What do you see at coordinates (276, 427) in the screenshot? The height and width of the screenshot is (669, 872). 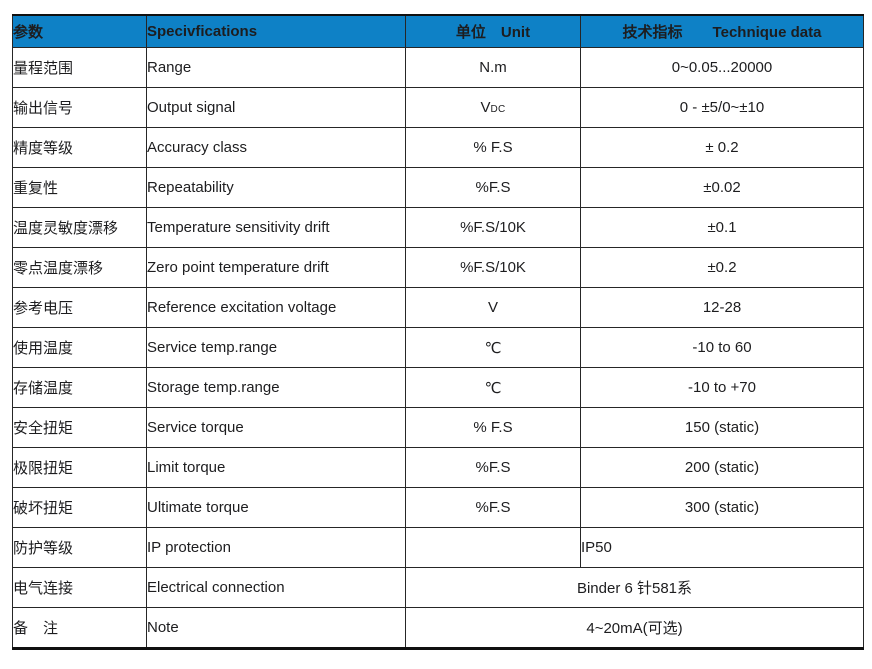 I see `param-en: Service torque` at bounding box center [276, 427].